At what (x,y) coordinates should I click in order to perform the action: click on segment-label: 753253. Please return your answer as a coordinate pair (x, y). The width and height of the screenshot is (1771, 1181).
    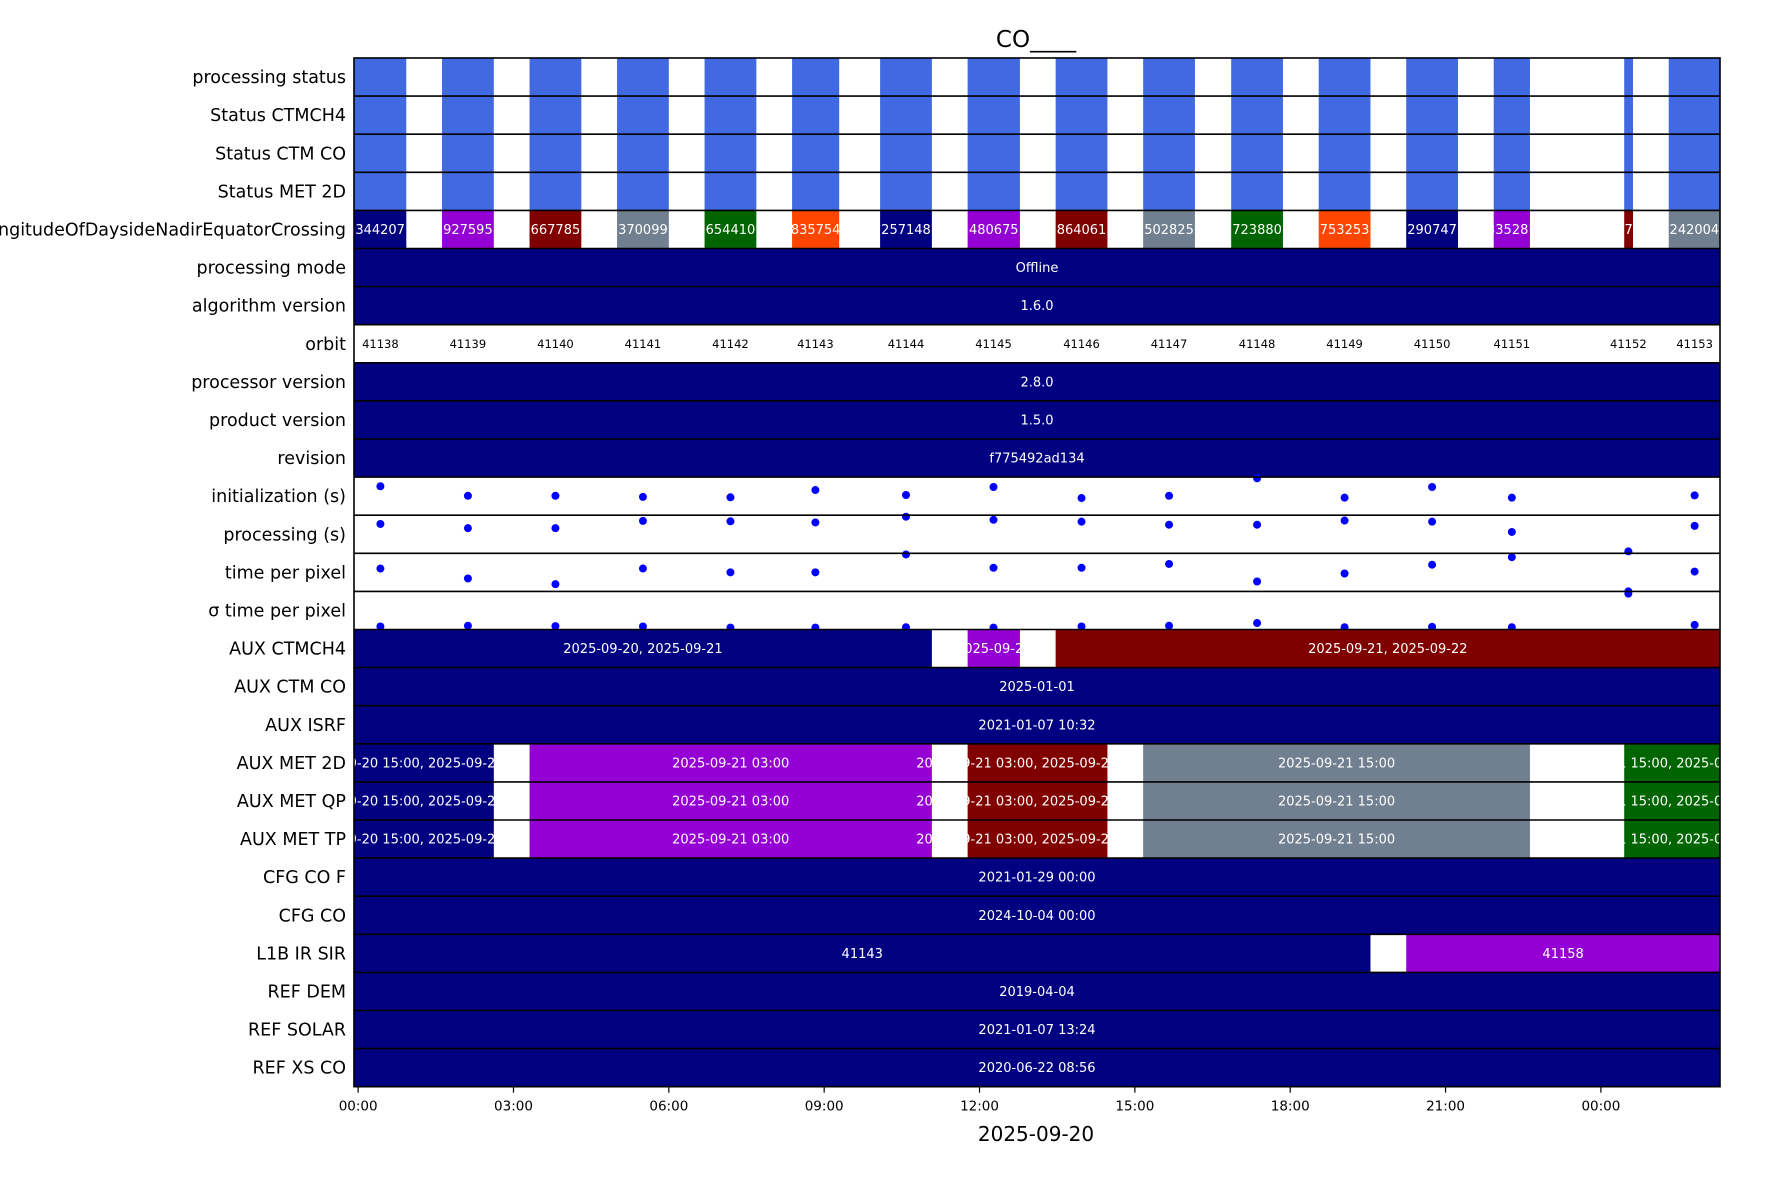
    Looking at the image, I should click on (1345, 230).